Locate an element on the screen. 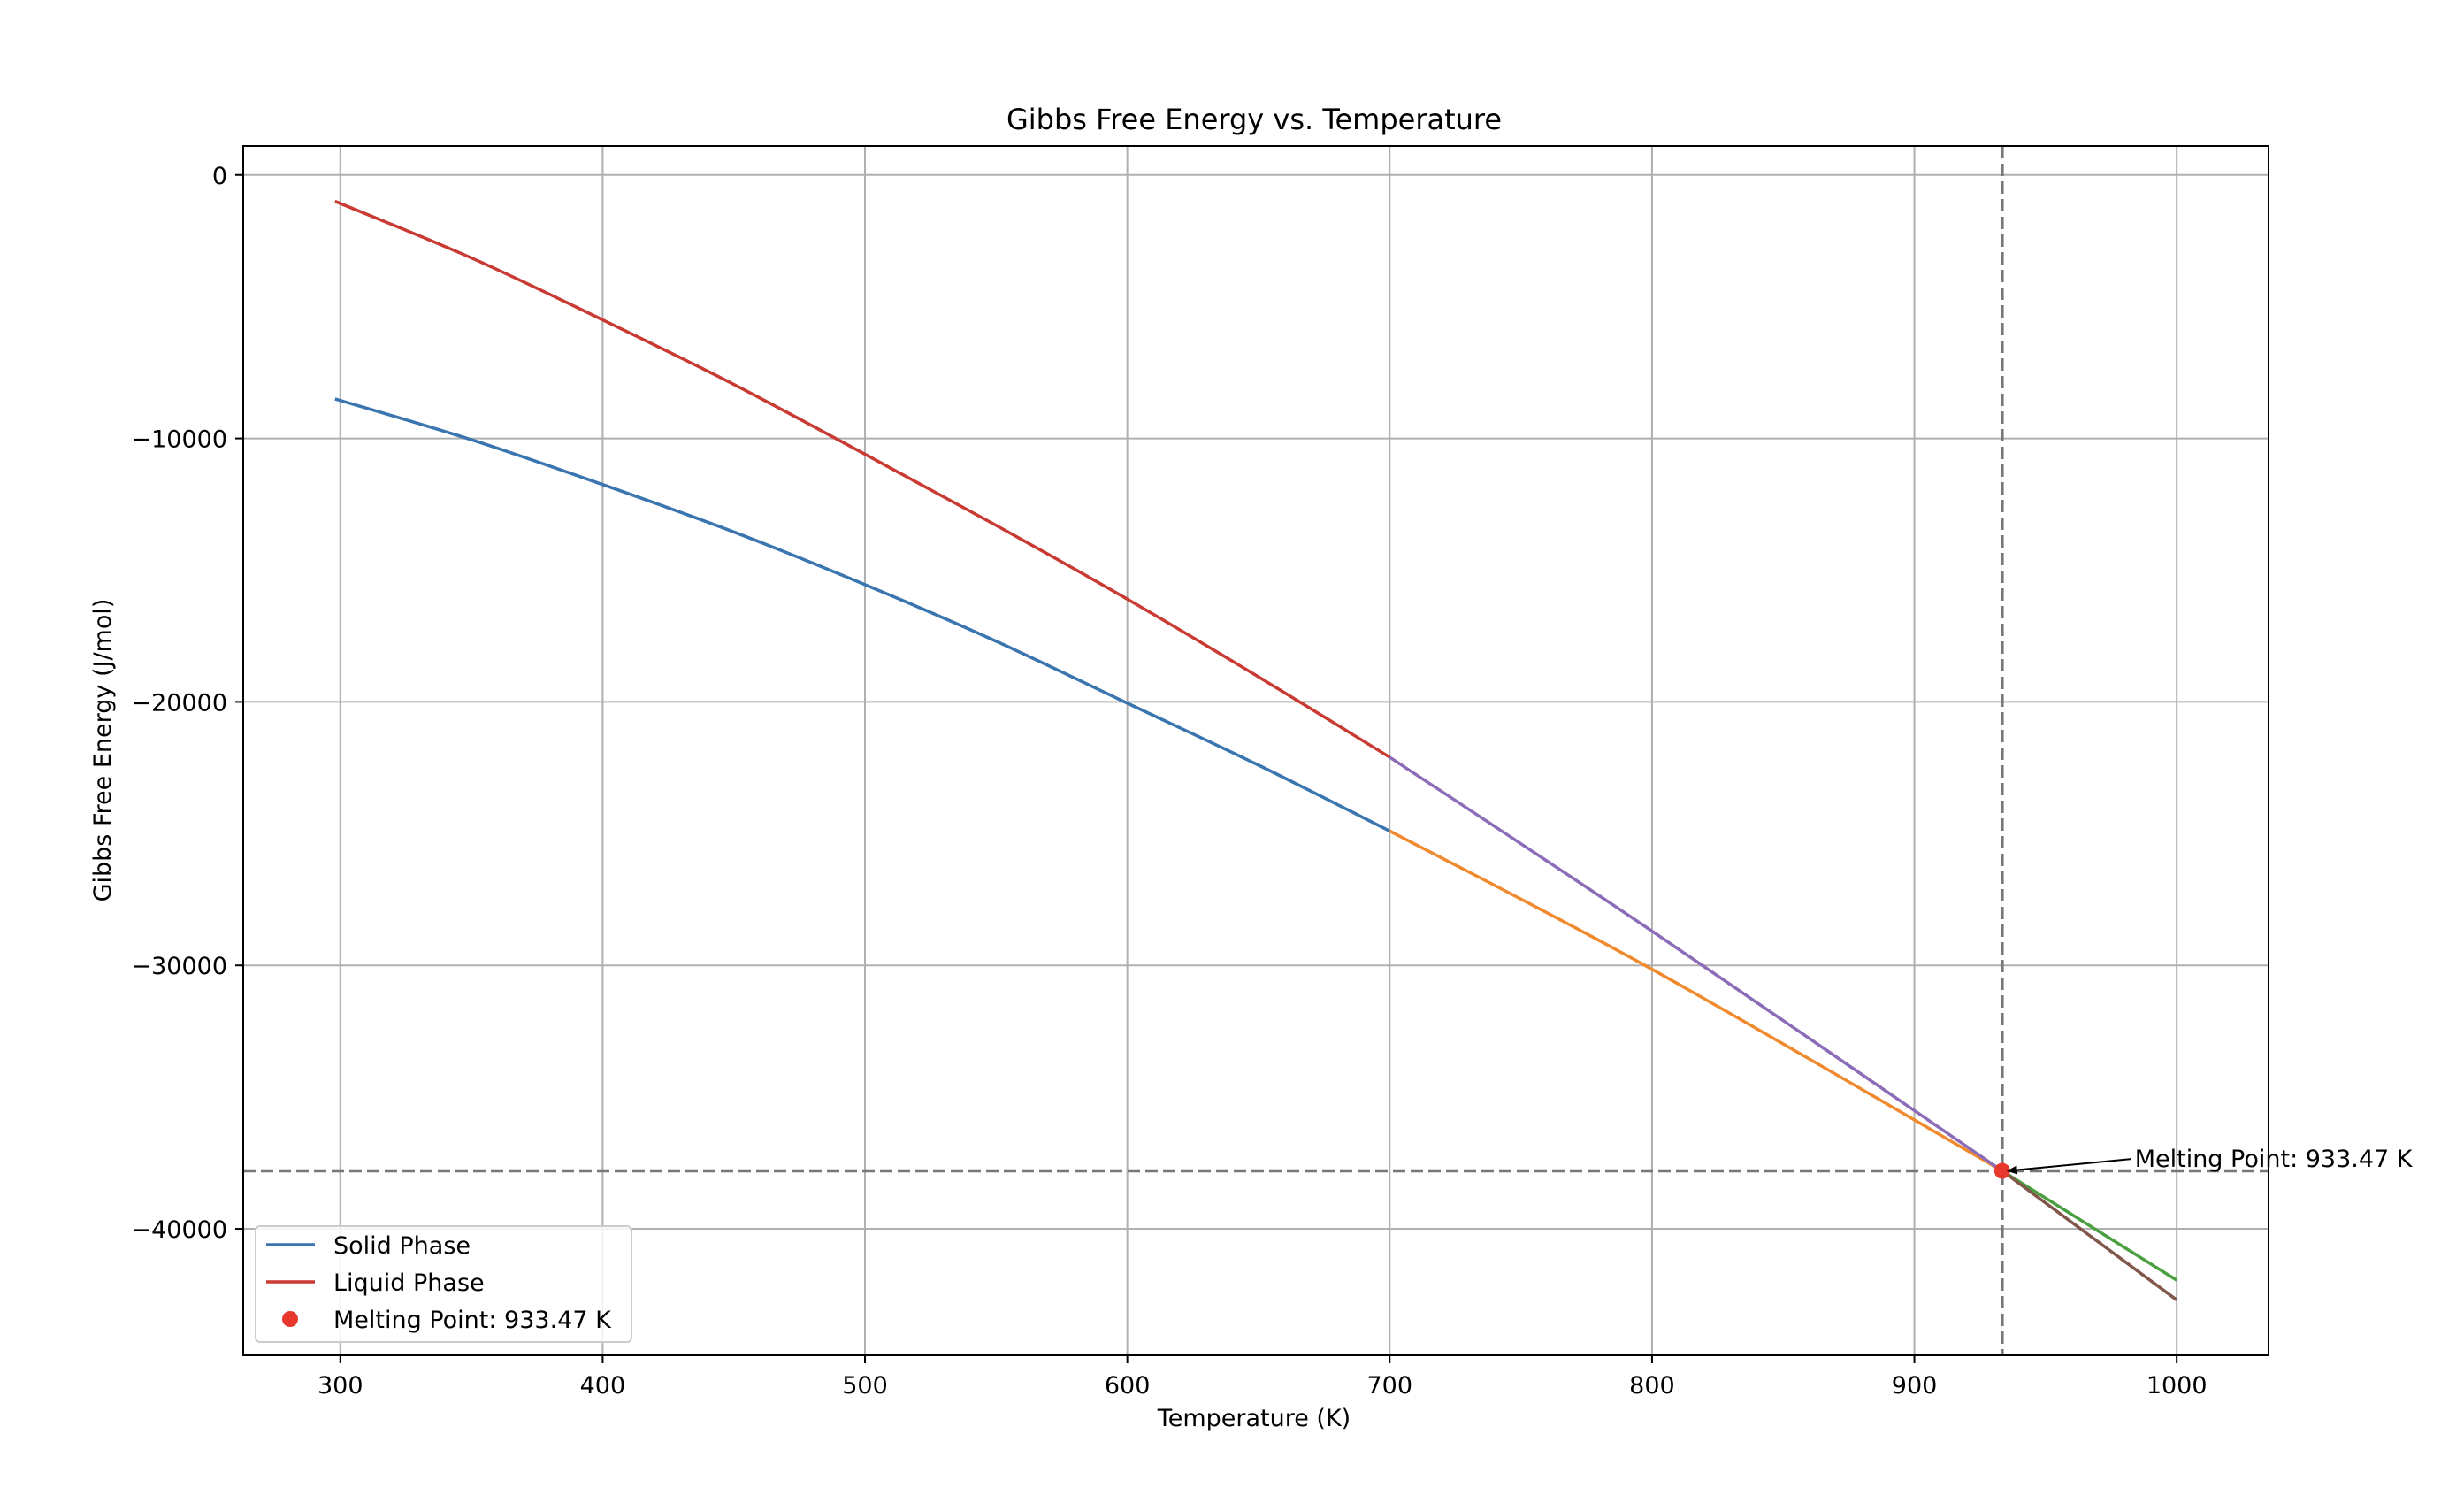 Image resolution: width=2464 pixels, height=1511 pixels. series-line-liquid-phase-above-tm is located at coordinates (2089, 1235).